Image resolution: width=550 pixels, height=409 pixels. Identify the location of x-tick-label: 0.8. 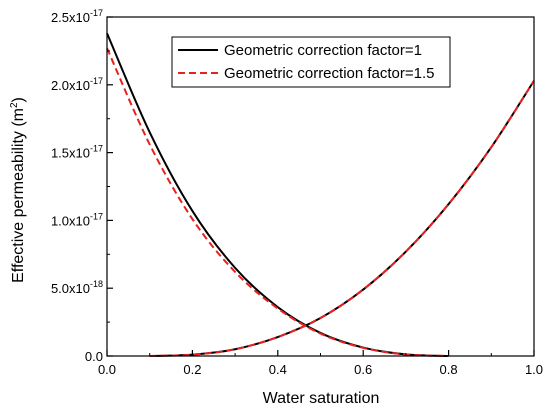
(449, 369).